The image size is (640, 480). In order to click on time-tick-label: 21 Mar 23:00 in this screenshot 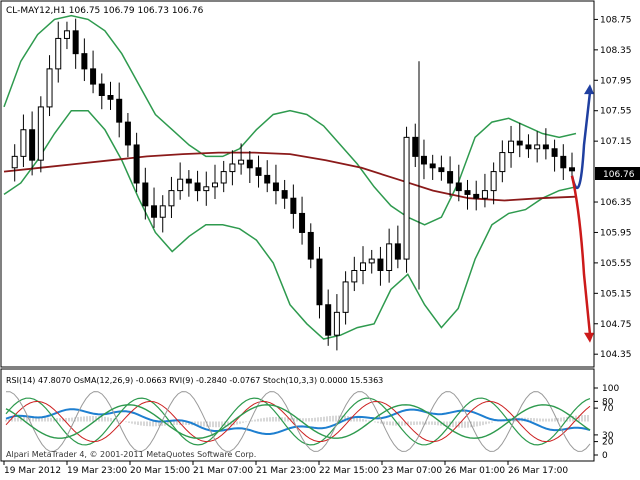, I will do `click(286, 471)`.